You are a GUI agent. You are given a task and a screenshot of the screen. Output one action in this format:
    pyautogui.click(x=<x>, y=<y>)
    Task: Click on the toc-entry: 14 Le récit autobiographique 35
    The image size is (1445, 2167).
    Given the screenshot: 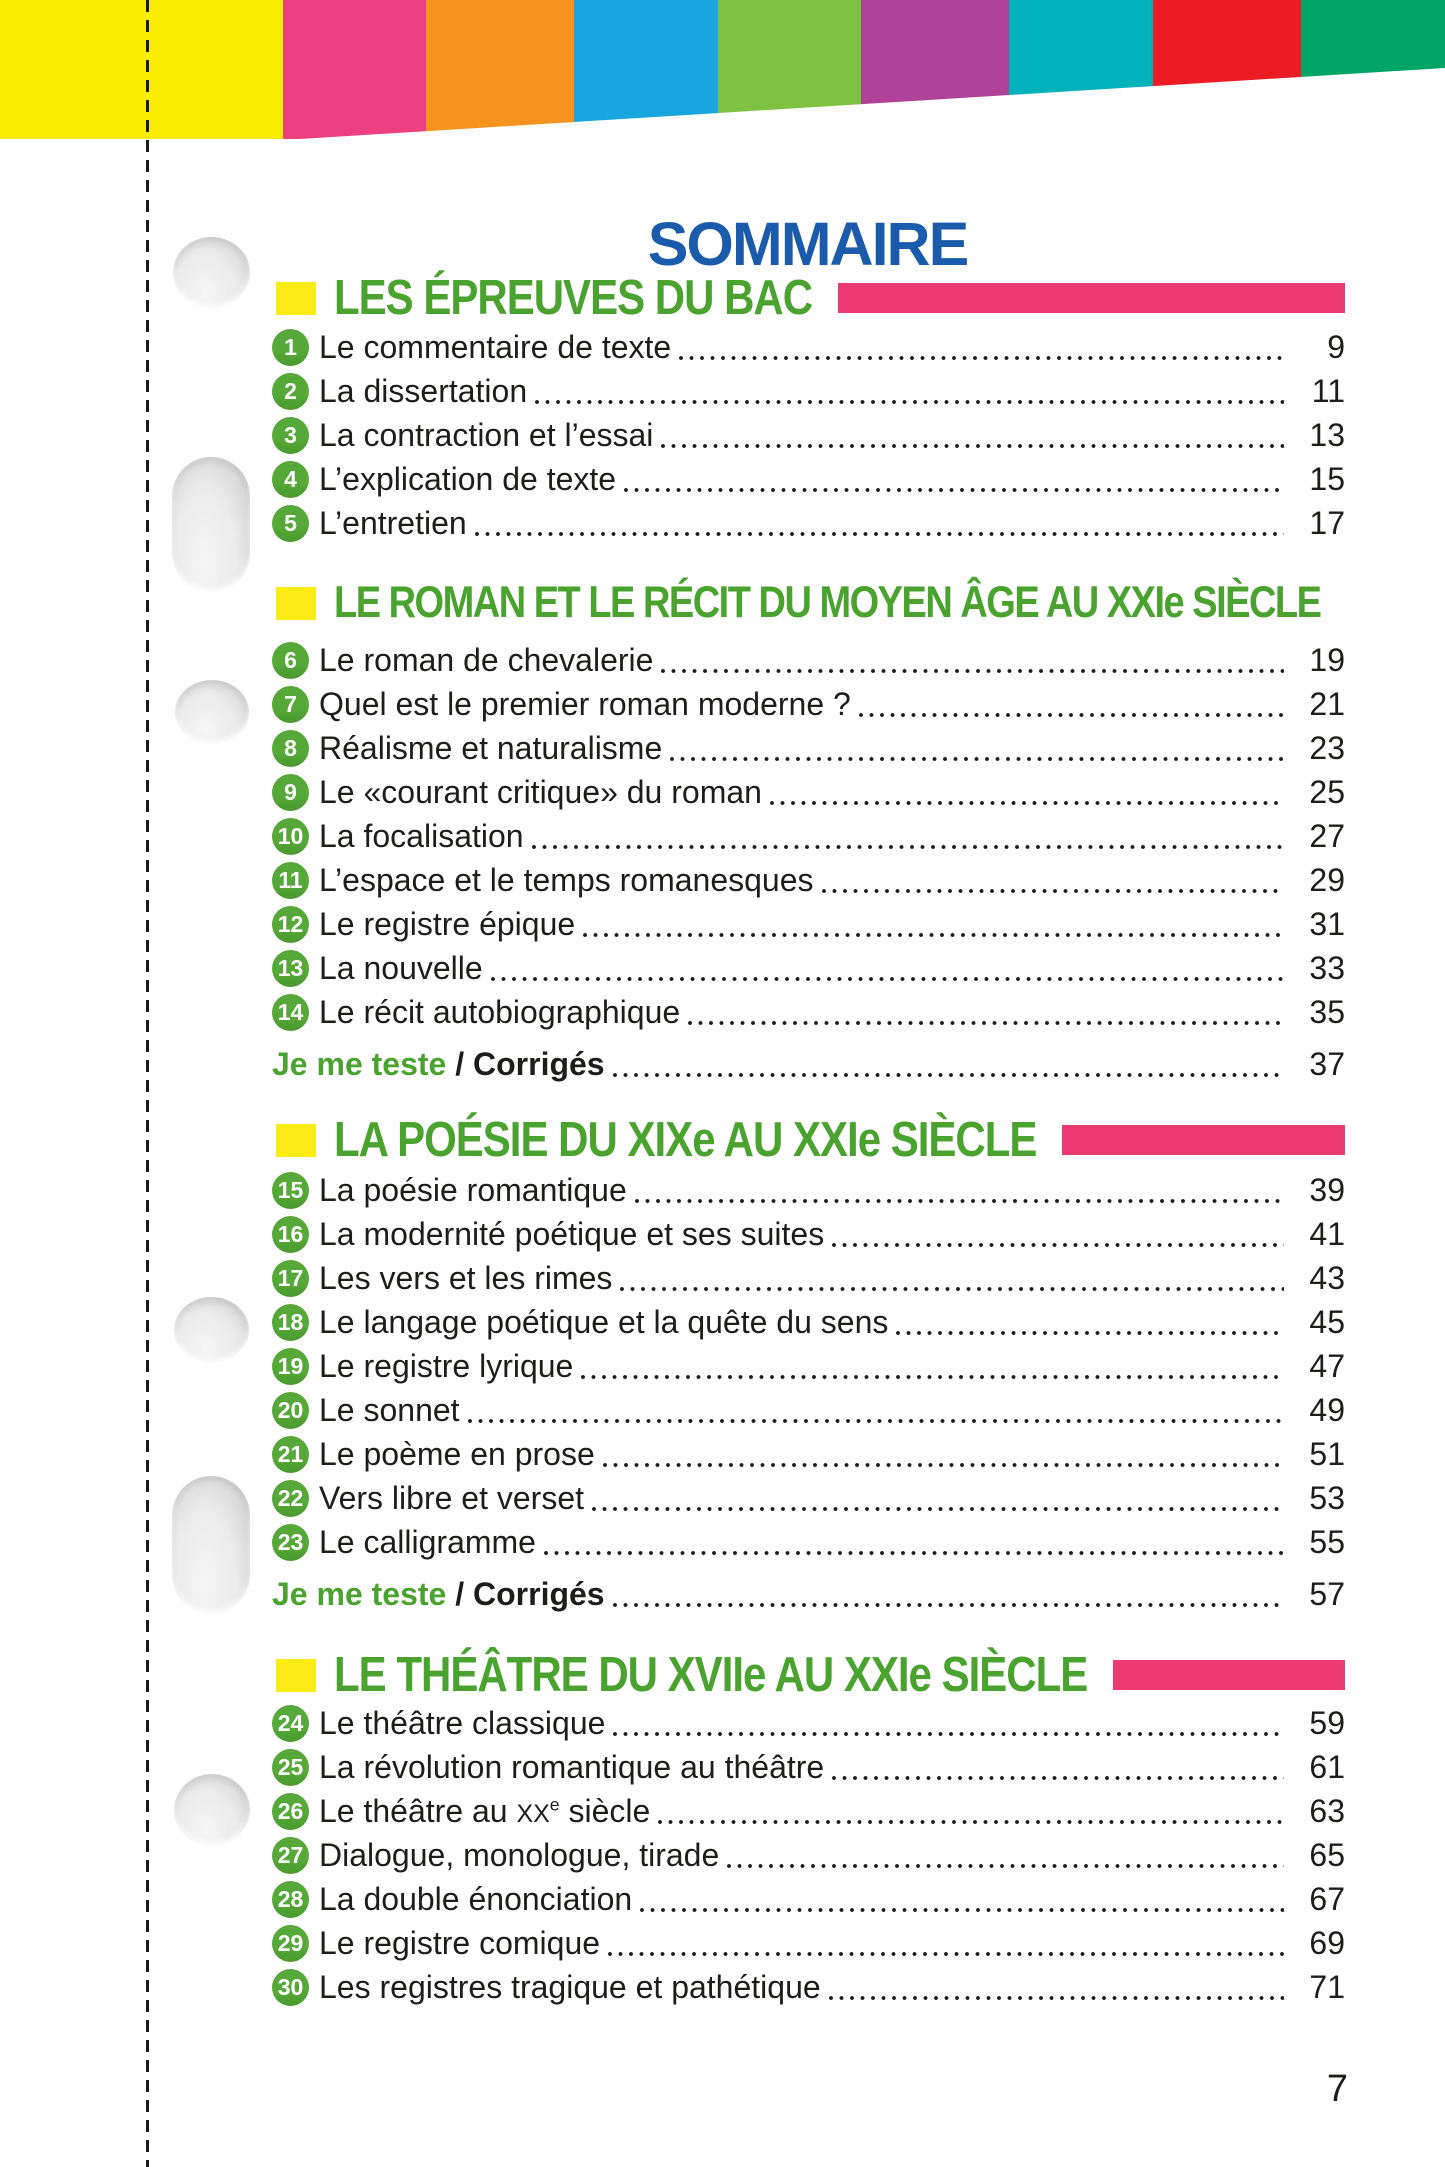 What is the action you would take?
    pyautogui.click(x=808, y=1012)
    